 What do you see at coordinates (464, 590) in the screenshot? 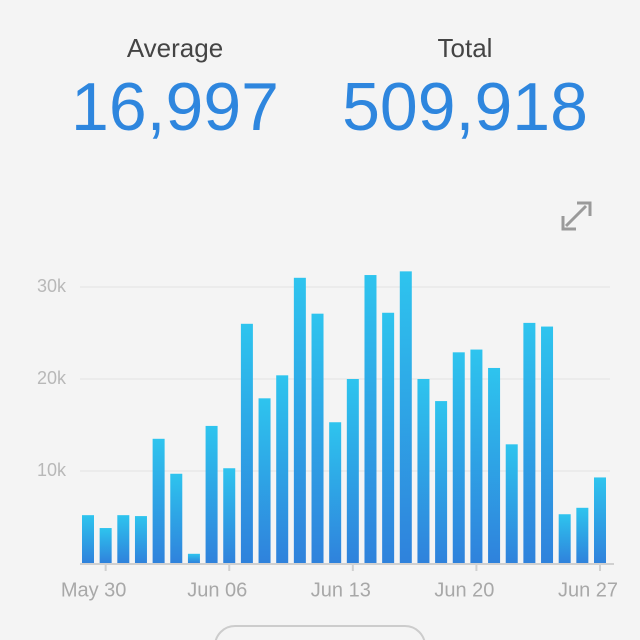
I see `x-tick-label: Jun 20` at bounding box center [464, 590].